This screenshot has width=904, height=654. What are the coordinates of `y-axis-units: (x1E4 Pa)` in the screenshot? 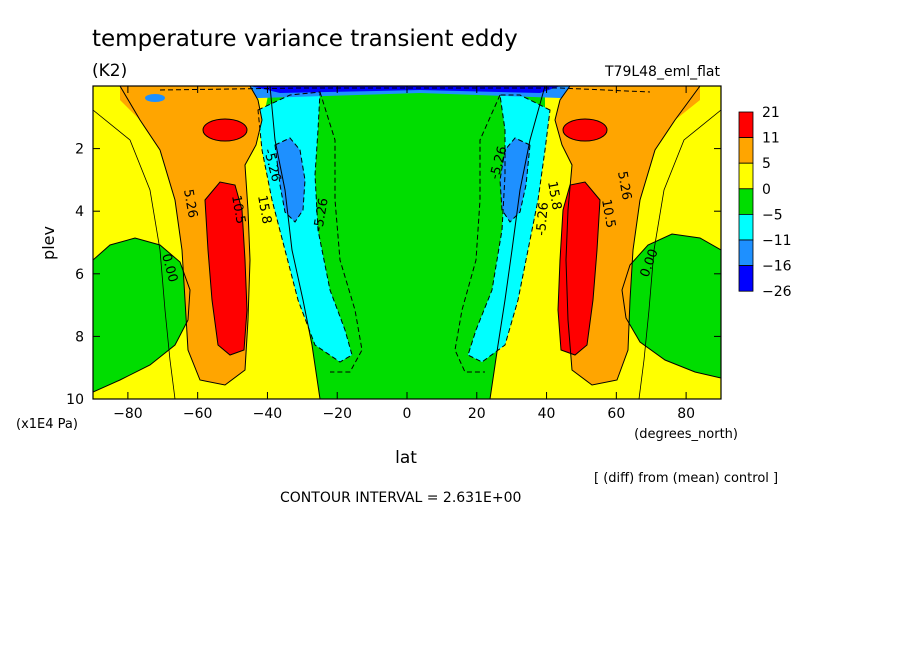 It's located at (47, 424).